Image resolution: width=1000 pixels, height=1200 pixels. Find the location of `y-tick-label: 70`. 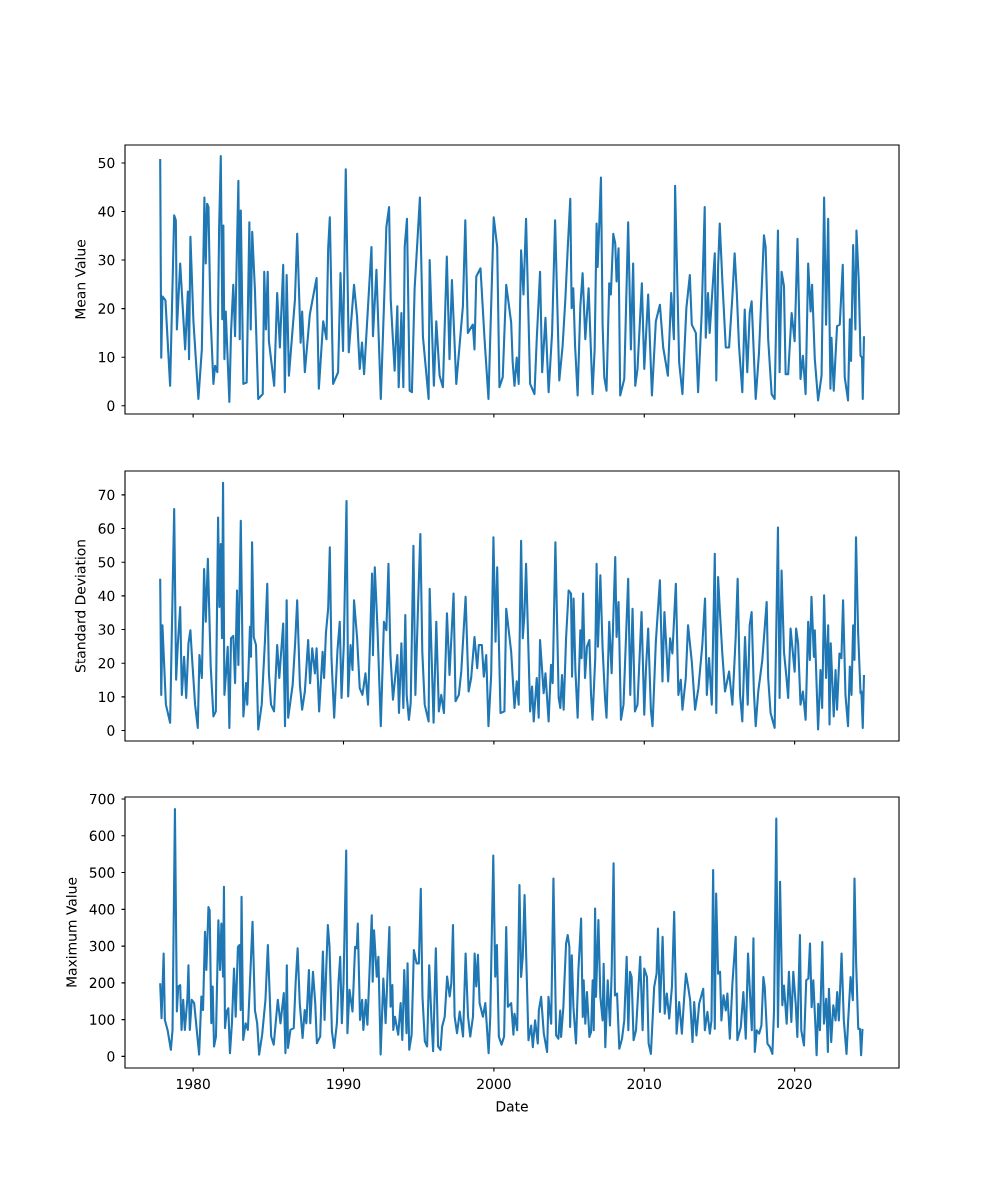

y-tick-label: 70 is located at coordinates (106, 495).